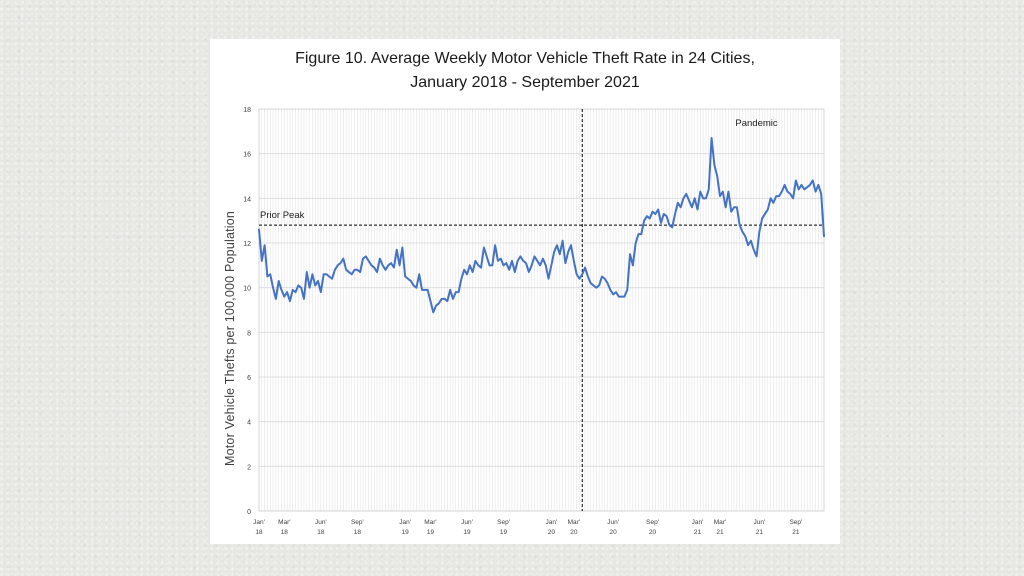 This screenshot has width=1024, height=576. I want to click on y-tick-label: 10, so click(247, 289).